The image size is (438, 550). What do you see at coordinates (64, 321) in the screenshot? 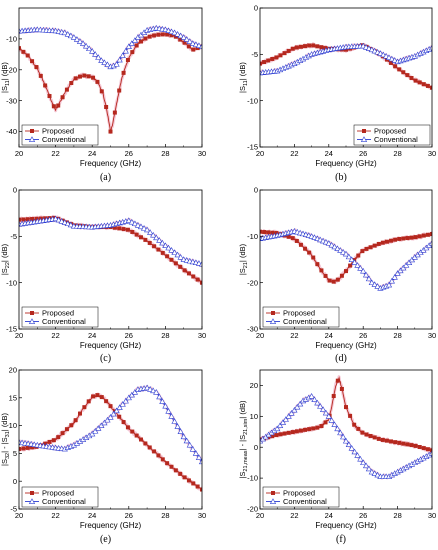
I see `legend-entry: Conventional` at bounding box center [64, 321].